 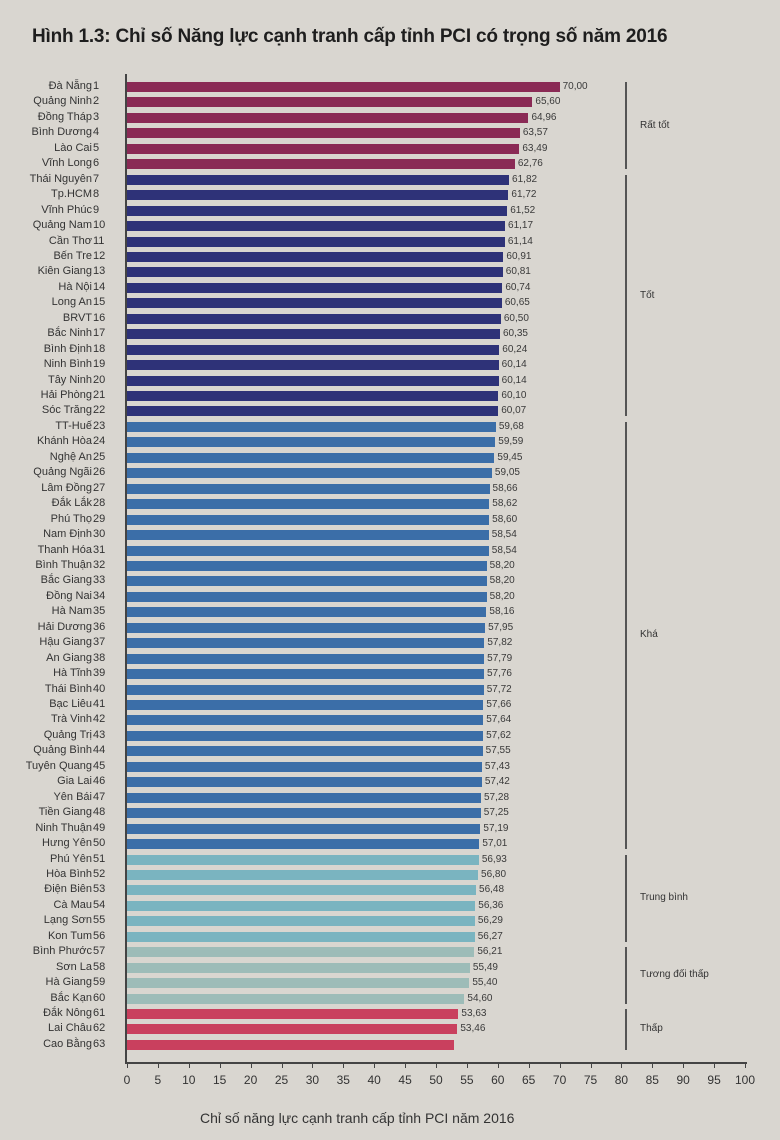 I want to click on rank-label: 30, so click(x=99, y=534).